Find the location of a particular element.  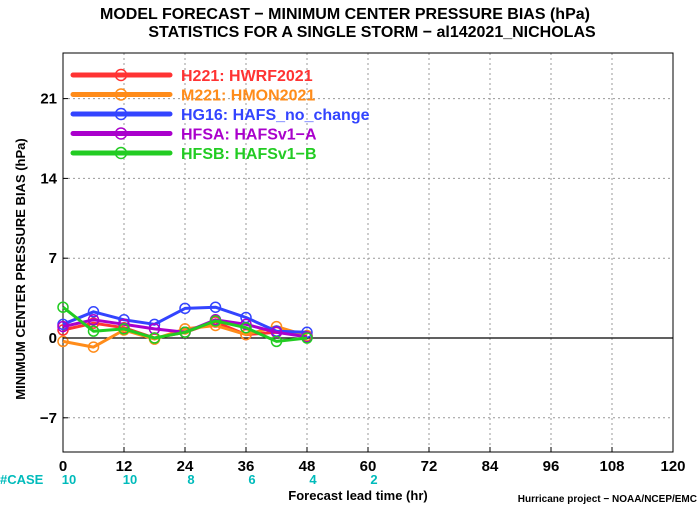

legend-label: HFSB: HAFSv1−B is located at coordinates (249, 154).